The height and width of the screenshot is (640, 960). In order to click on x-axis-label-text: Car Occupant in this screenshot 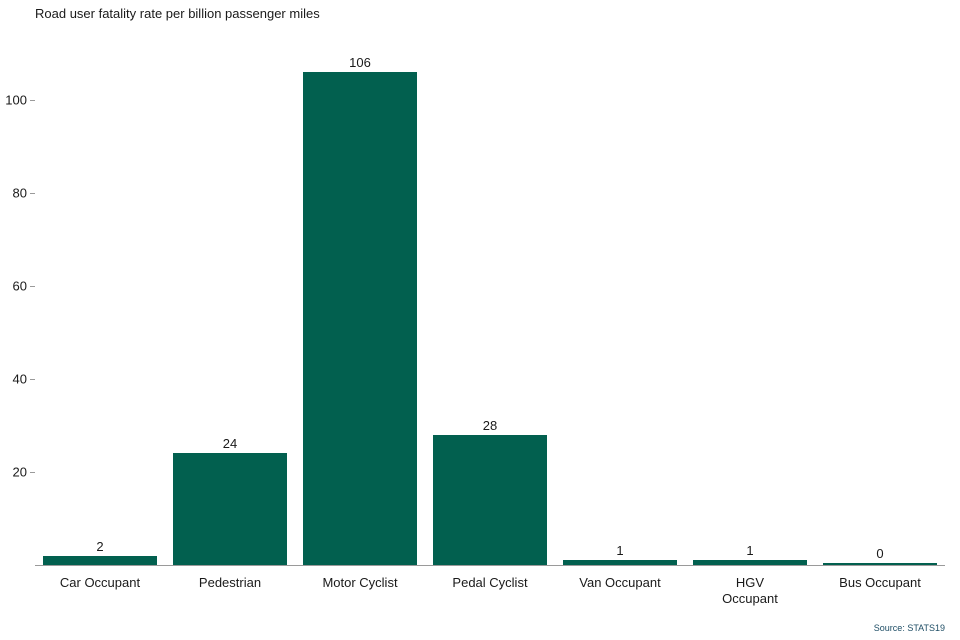, I will do `click(100, 582)`.